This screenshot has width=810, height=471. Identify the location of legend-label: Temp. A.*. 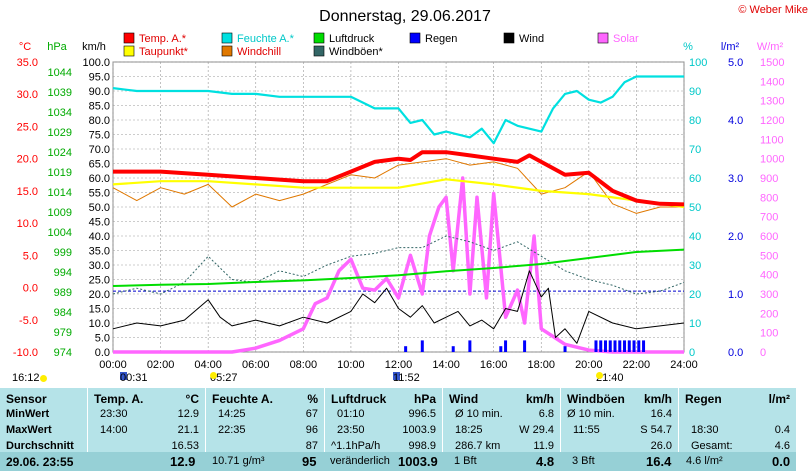
(163, 39).